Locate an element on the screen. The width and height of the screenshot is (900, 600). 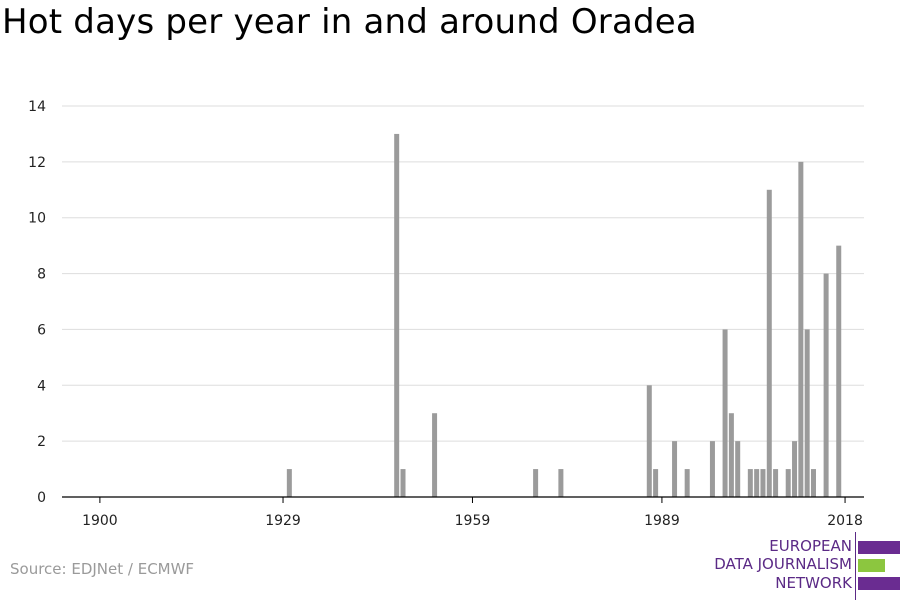
bar-2012 is located at coordinates (807, 413).